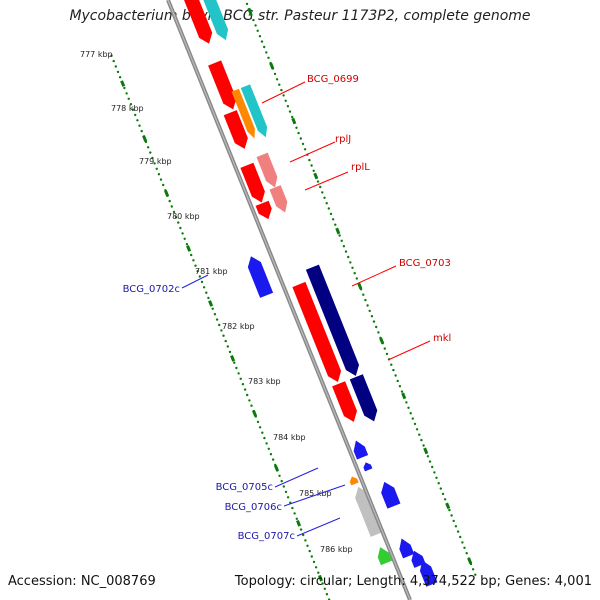  What do you see at coordinates (425, 263) in the screenshot?
I see `gene-label: BCG_0703` at bounding box center [425, 263].